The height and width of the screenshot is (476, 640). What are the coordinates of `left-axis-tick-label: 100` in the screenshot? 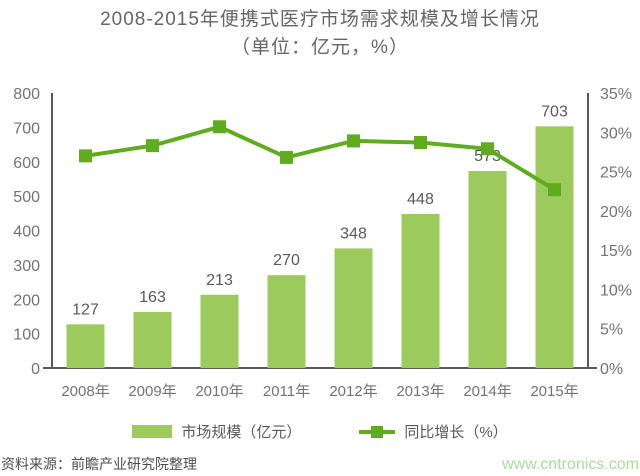 It's located at (26, 335).